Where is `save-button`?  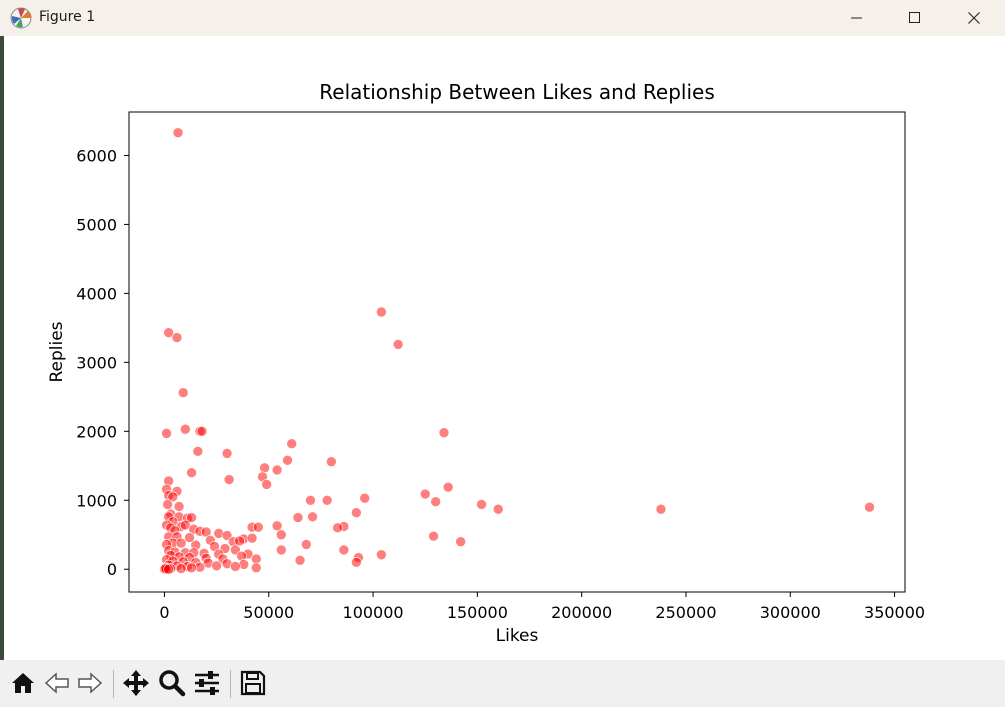
save-button is located at coordinates (253, 683).